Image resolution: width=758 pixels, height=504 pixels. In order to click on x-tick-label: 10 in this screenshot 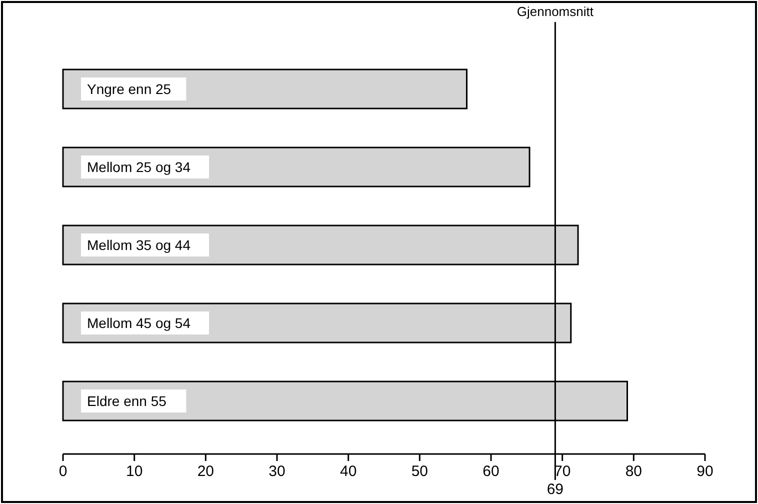, I will do `click(134, 471)`.